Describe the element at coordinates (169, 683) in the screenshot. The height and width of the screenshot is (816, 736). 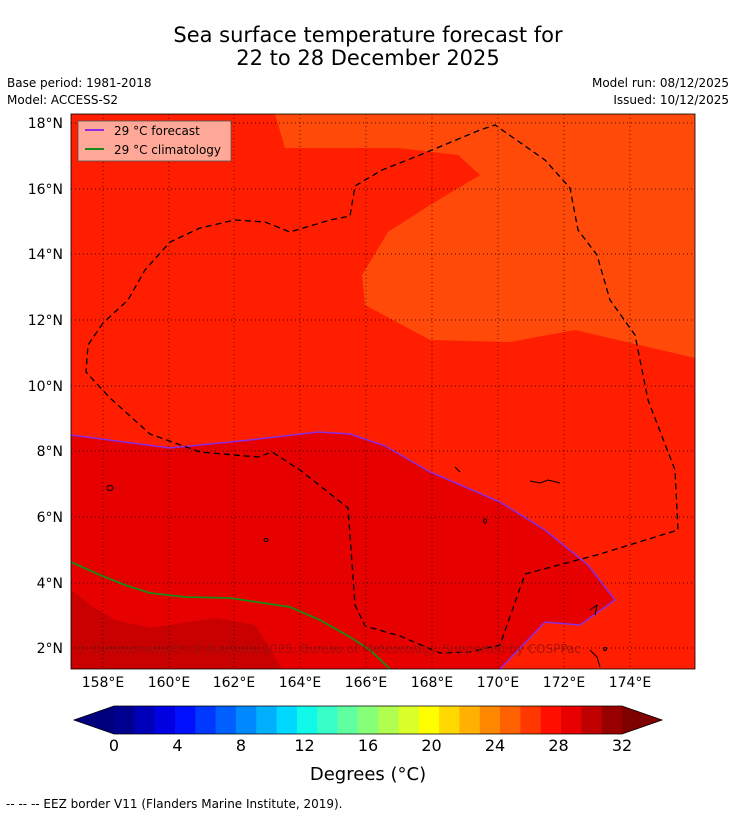
I see `lon-label: 160°E` at that location.